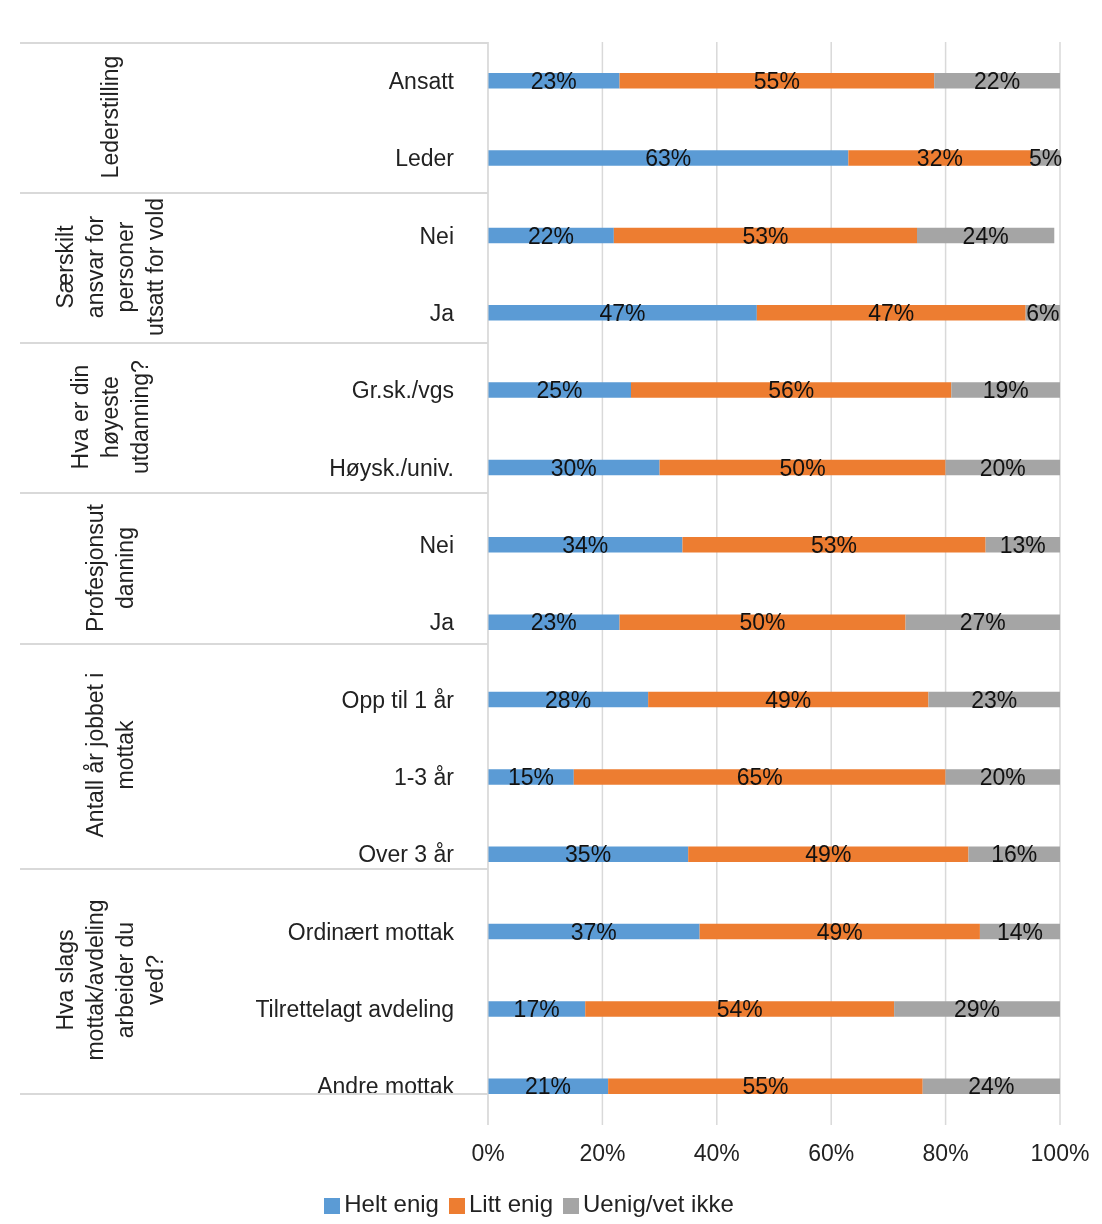  What do you see at coordinates (110, 980) in the screenshot?
I see `text: Hva slags mottak/avdeling arbeider du ved?` at bounding box center [110, 980].